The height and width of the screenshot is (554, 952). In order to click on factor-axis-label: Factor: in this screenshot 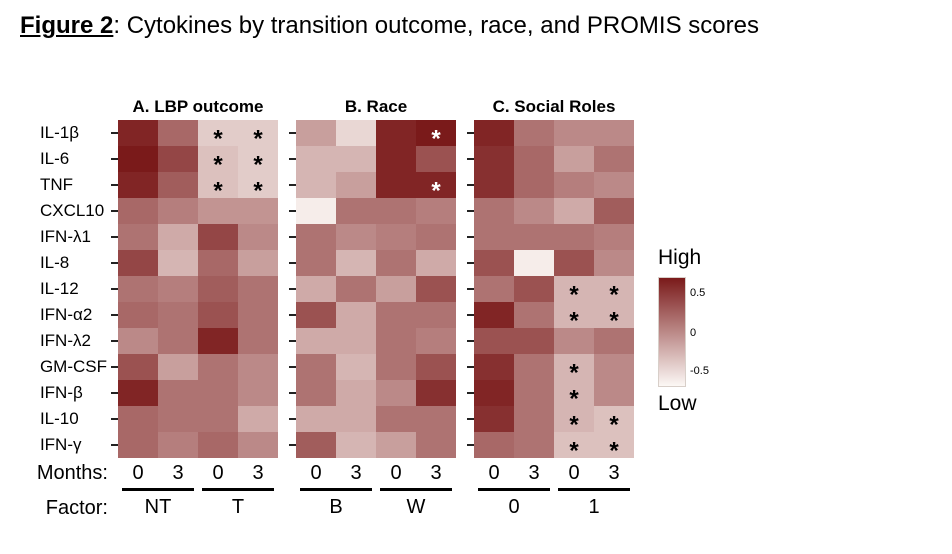, I will do `click(76, 508)`.